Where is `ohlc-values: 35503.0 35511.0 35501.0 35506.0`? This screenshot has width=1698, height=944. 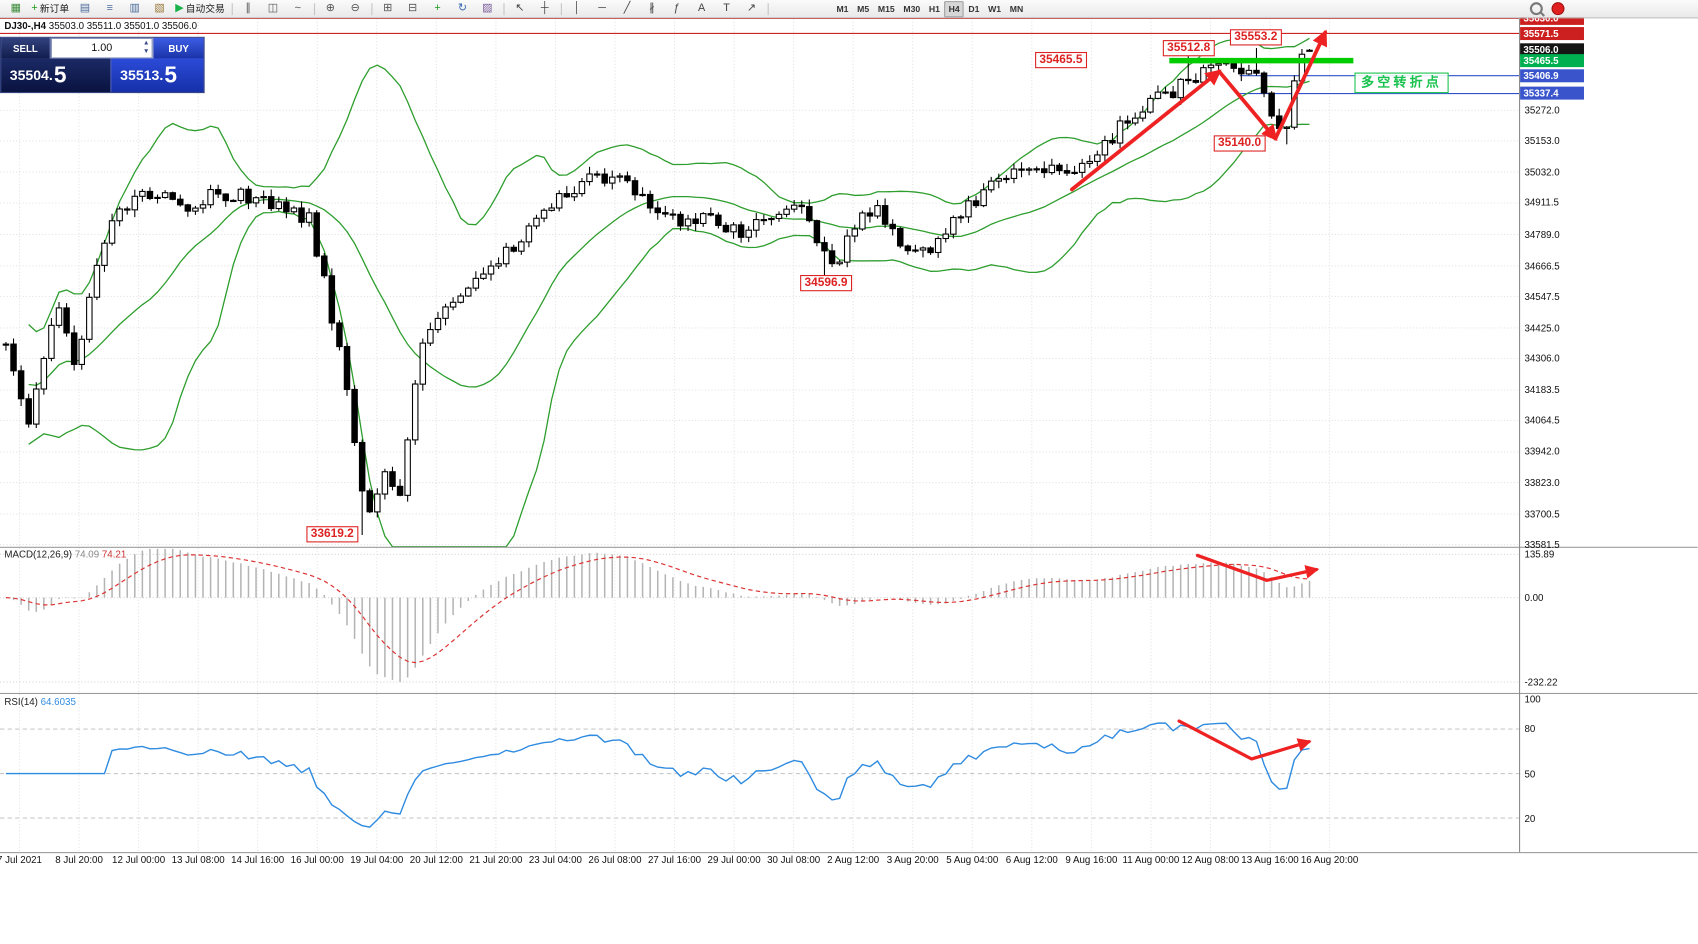
ohlc-values: 35503.0 35511.0 35501.0 35506.0 is located at coordinates (123, 26).